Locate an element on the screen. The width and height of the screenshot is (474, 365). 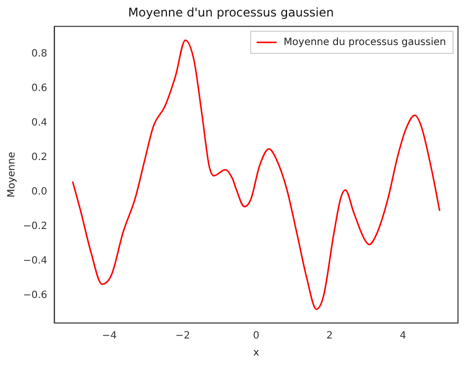
y-tick-label: −0.2 is located at coordinates (35, 226).